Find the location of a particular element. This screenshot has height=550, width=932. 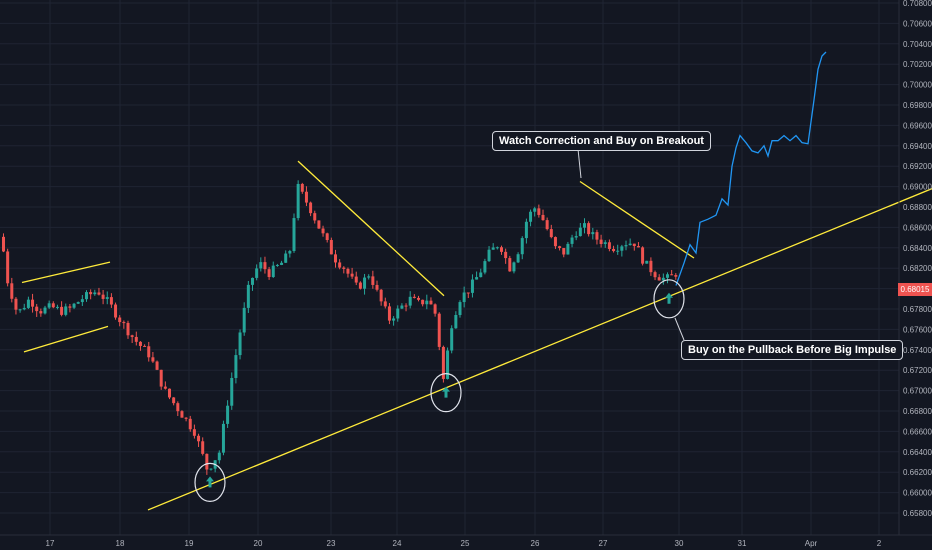

price-tick-label: 0.69200 is located at coordinates (917, 166).